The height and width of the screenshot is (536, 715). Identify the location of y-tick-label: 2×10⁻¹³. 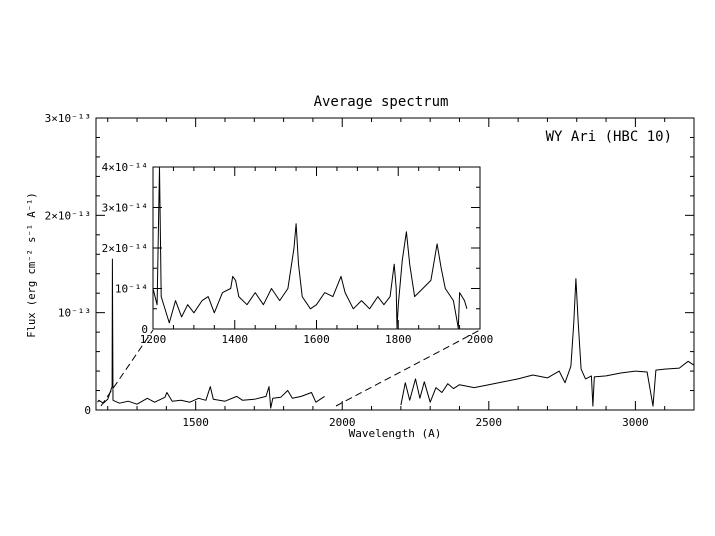
(68, 215).